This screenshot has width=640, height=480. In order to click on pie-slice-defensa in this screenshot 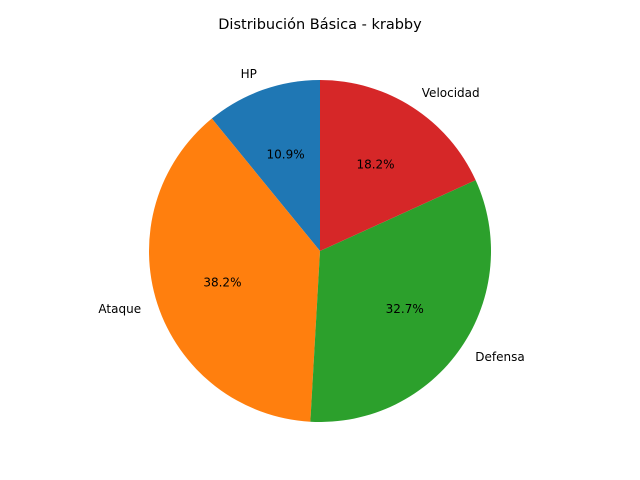, I will do `click(401, 301)`.